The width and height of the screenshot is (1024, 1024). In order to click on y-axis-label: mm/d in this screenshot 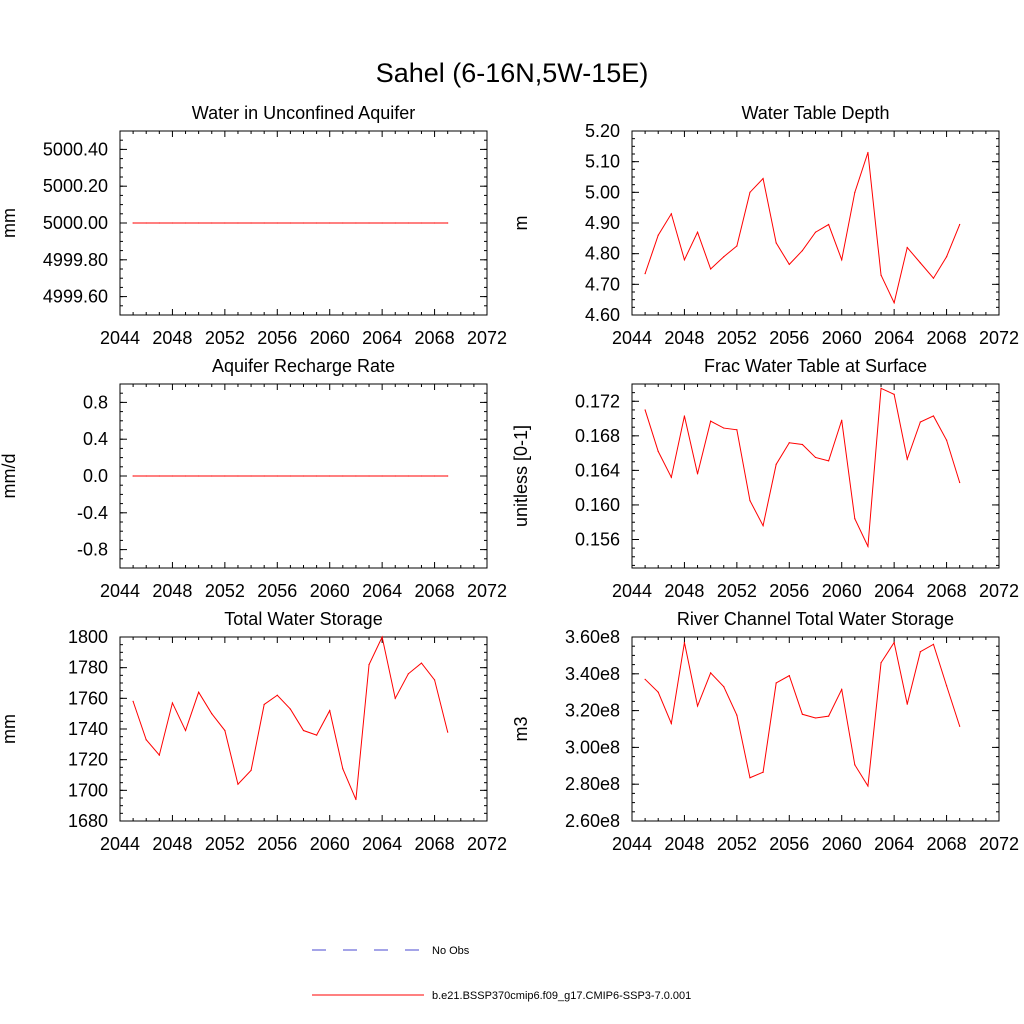, I will do `click(9, 476)`.